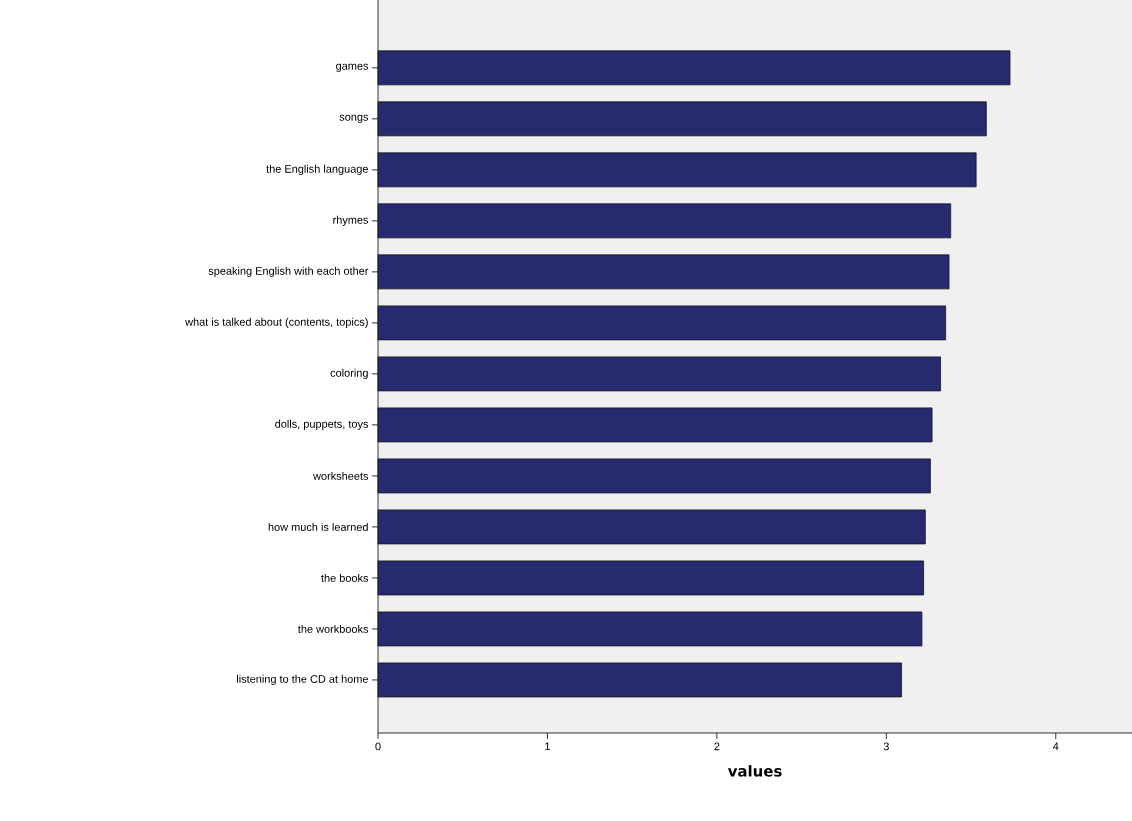  What do you see at coordinates (547, 746) in the screenshot?
I see `x-tick-label: 1` at bounding box center [547, 746].